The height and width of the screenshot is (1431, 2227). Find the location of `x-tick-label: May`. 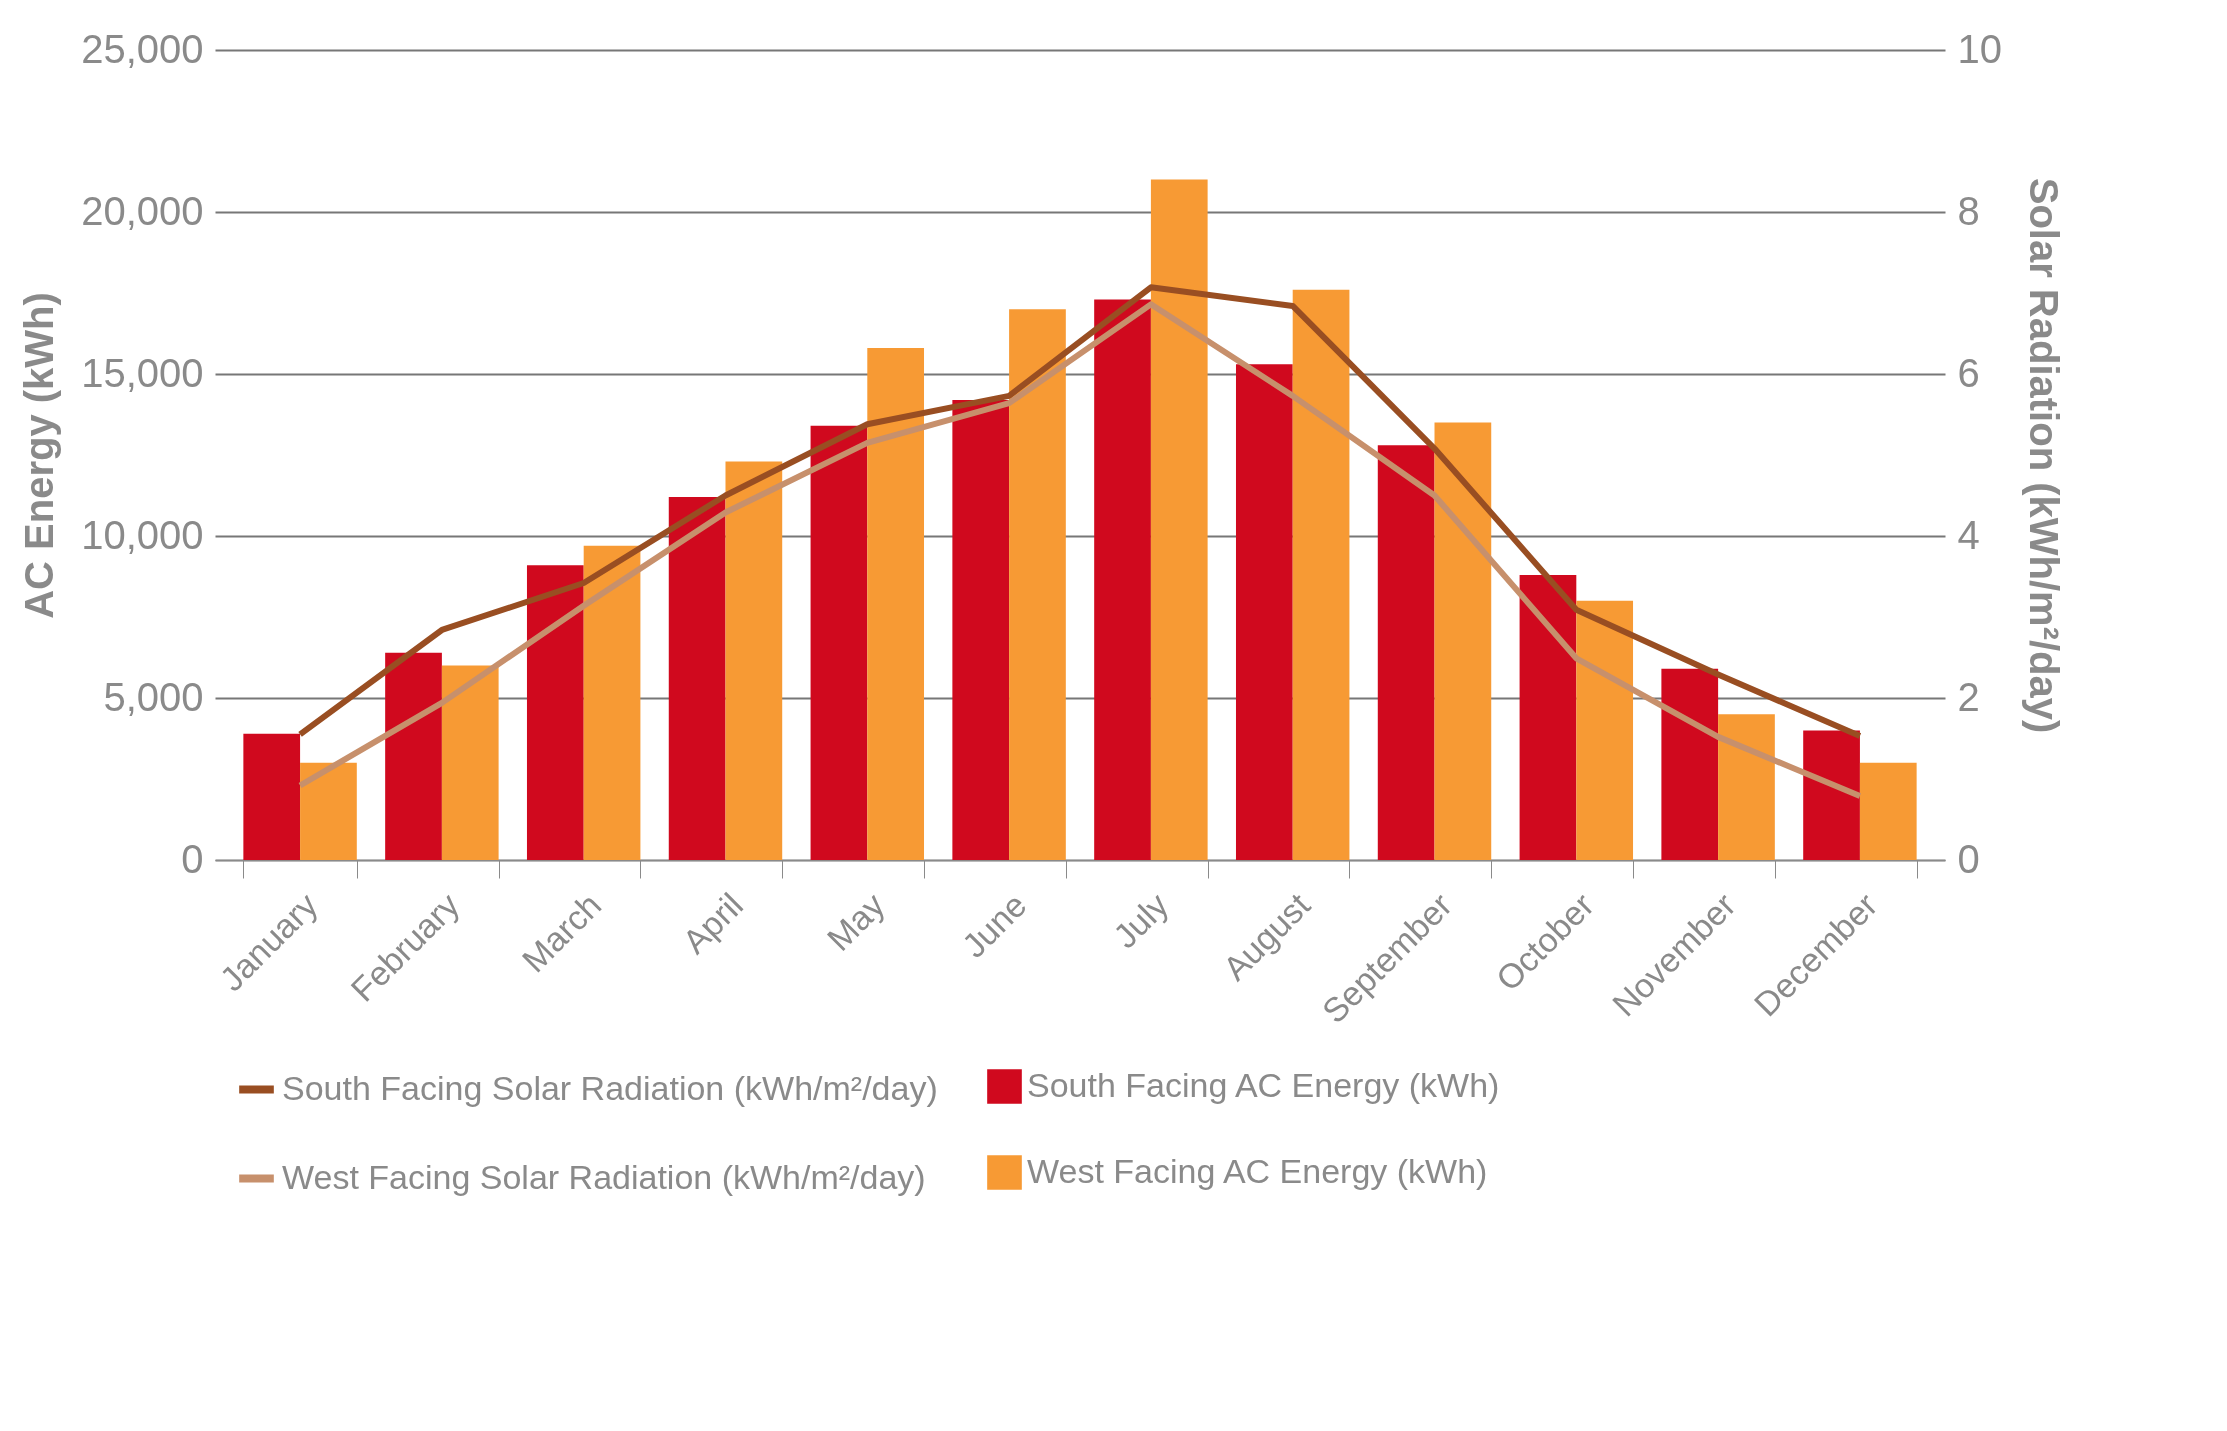

x-tick-label: May is located at coordinates (855, 921).